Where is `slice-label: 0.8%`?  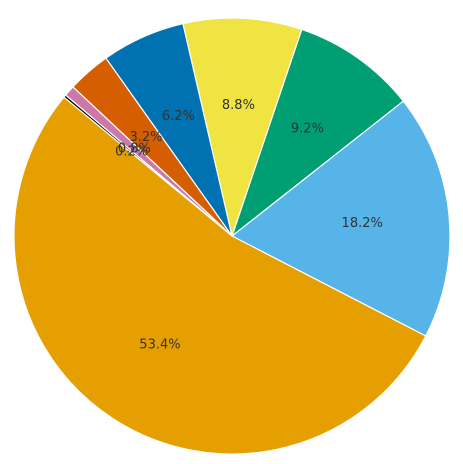 slice-label: 0.8% is located at coordinates (134, 148).